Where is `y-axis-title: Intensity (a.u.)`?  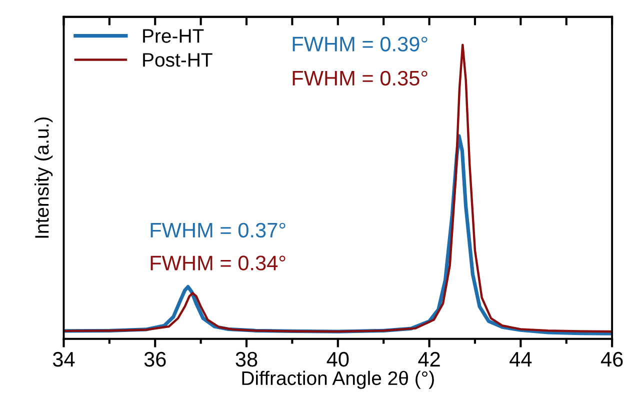
y-axis-title: Intensity (a.u.) is located at coordinates (43, 177).